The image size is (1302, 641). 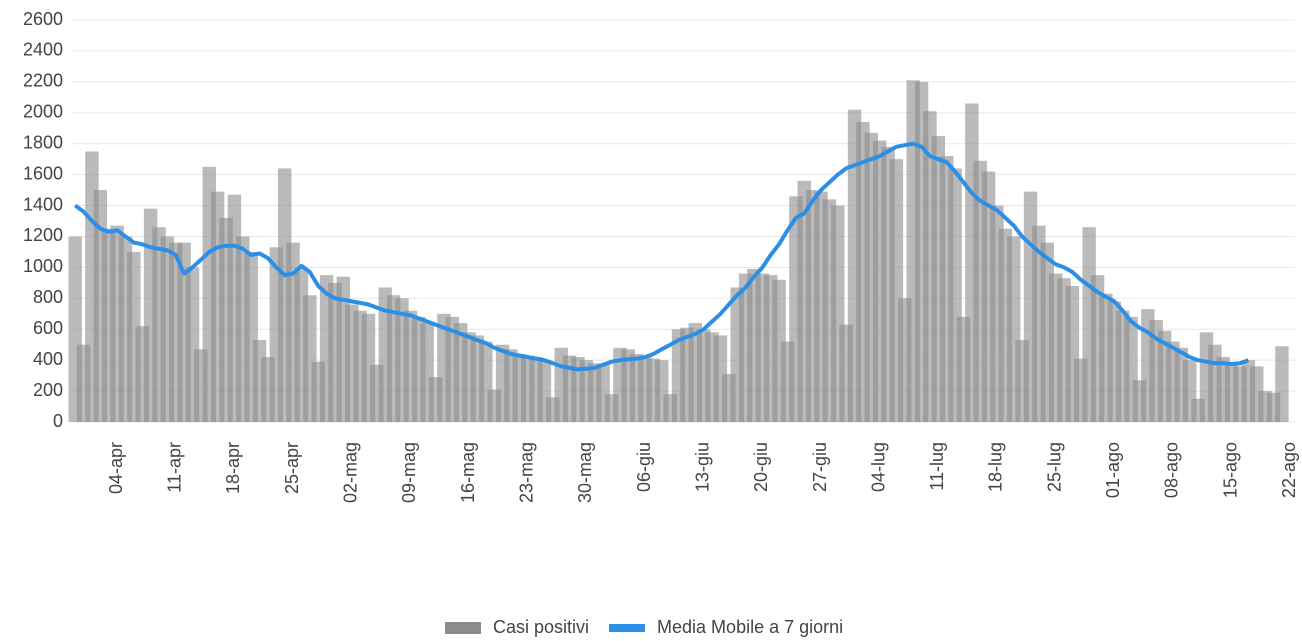 I want to click on x-tick-label: 30-mag, so click(x=585, y=472).